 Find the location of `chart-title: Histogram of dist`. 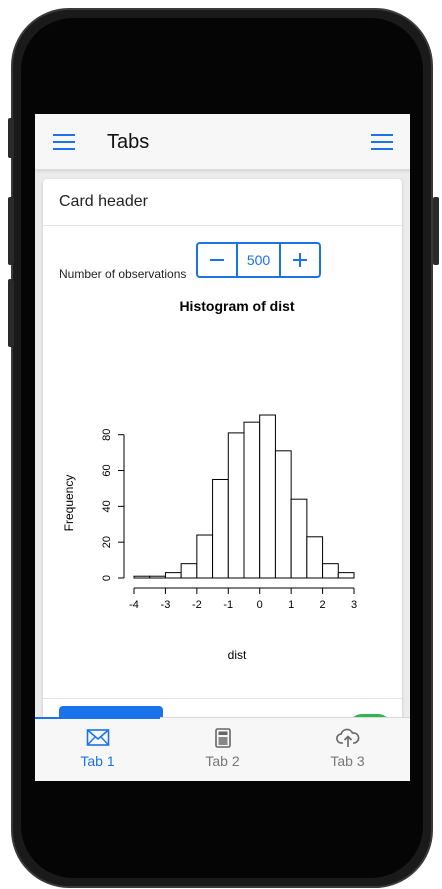

chart-title: Histogram of dist is located at coordinates (236, 306).